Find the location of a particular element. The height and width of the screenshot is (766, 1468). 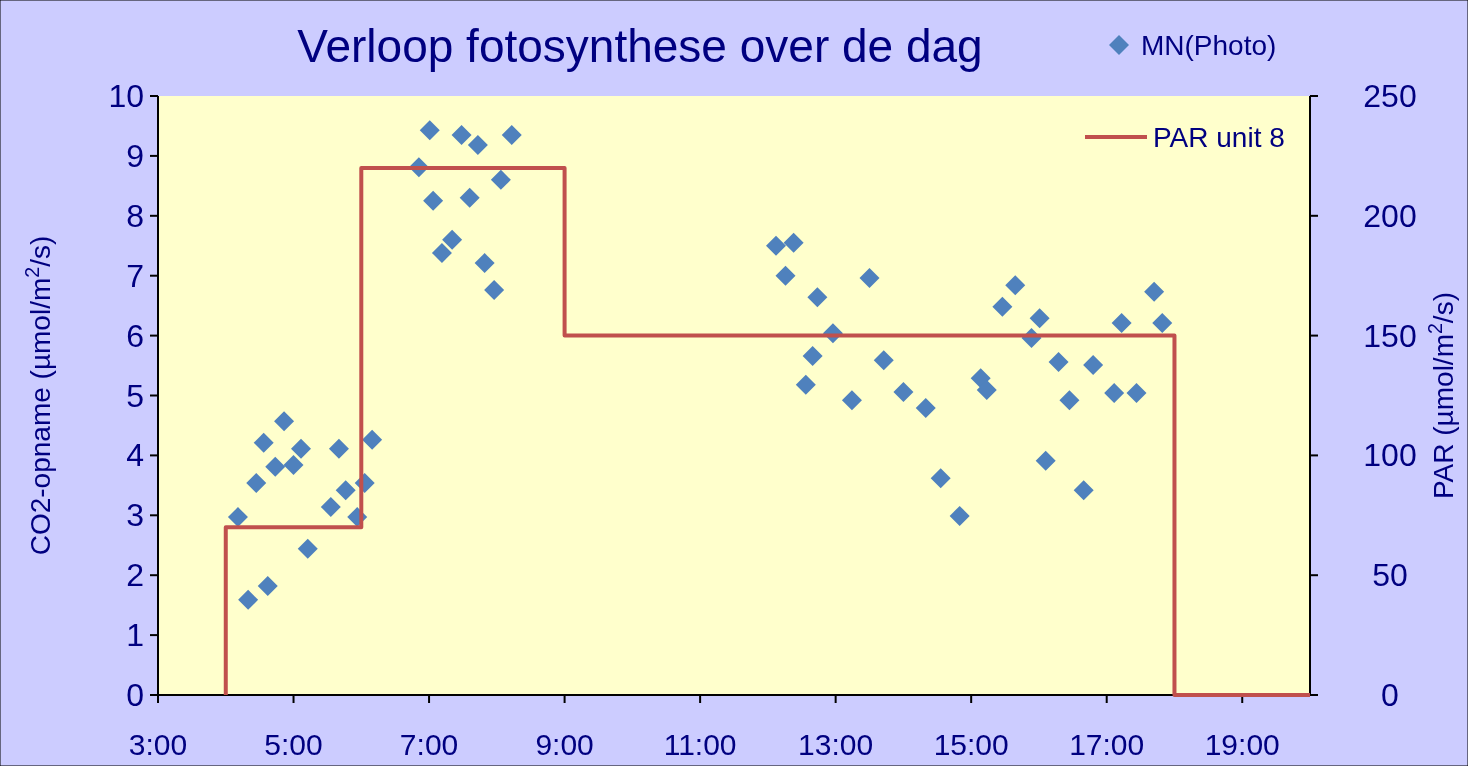

y-tick-label: 9 is located at coordinates (135, 155).